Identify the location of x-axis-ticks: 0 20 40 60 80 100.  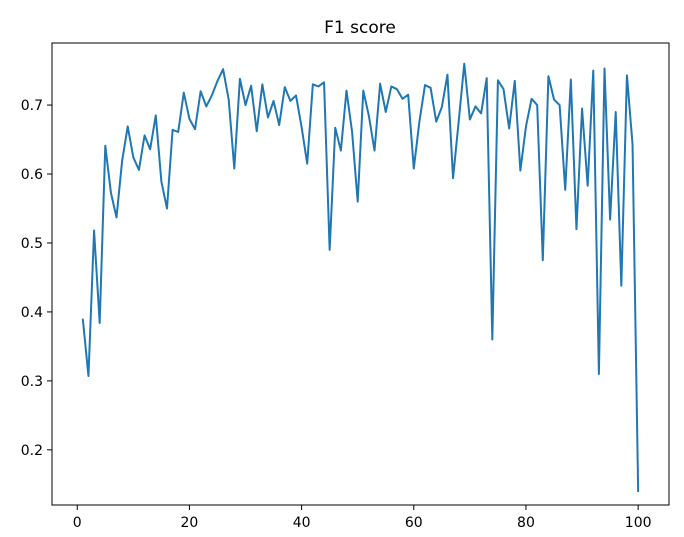
(362, 518).